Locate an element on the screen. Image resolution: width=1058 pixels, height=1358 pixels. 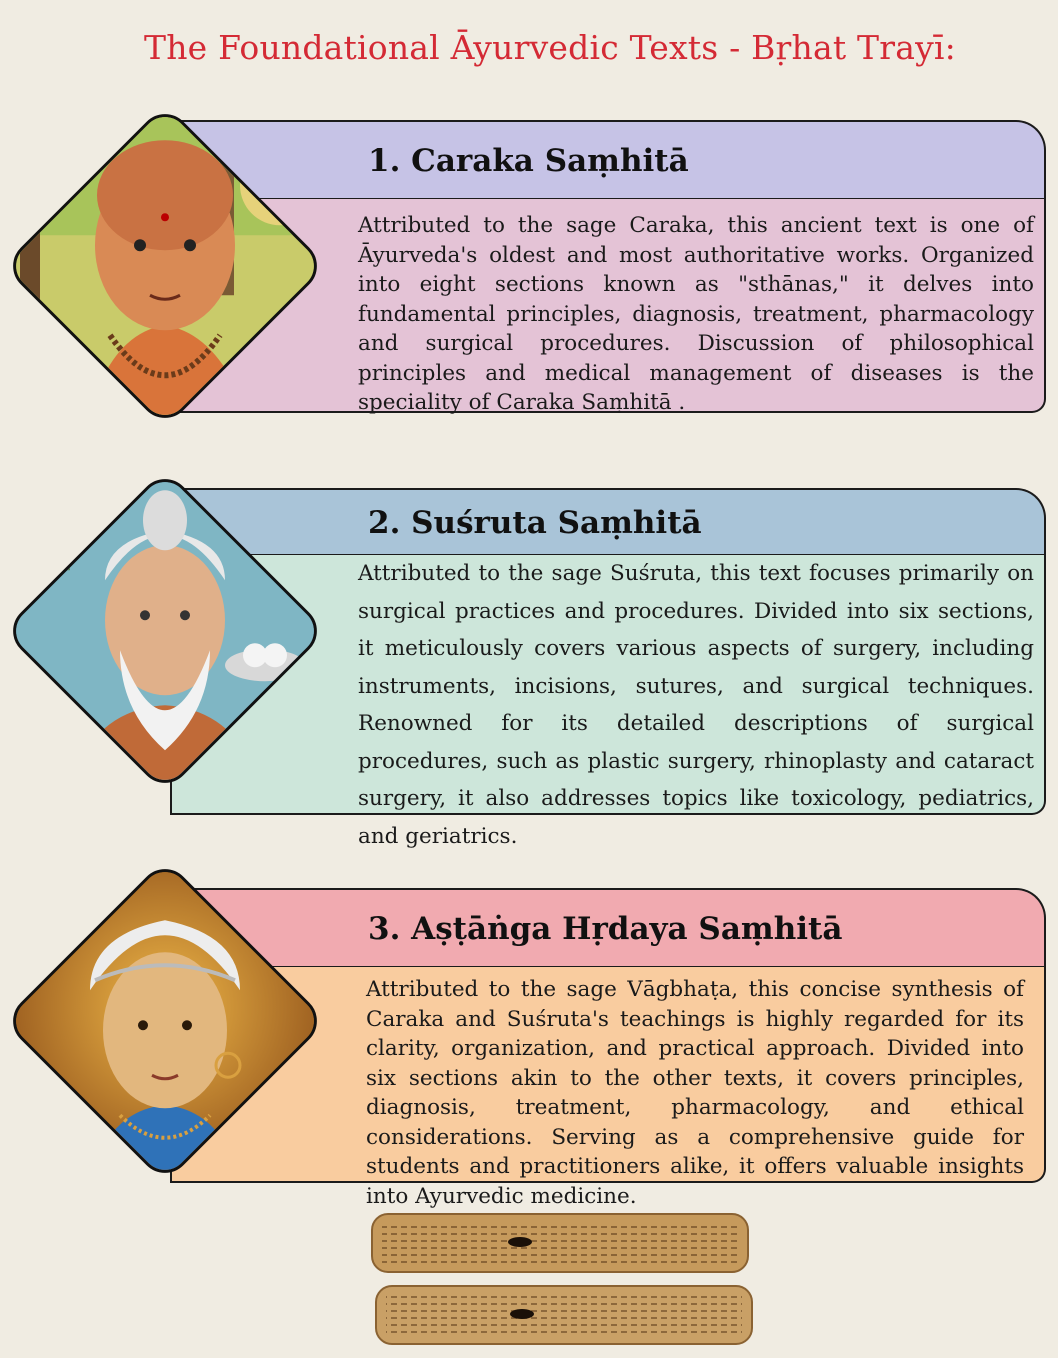
card-title: 2. Suśruta Saṃhitā is located at coordinates (535, 523).